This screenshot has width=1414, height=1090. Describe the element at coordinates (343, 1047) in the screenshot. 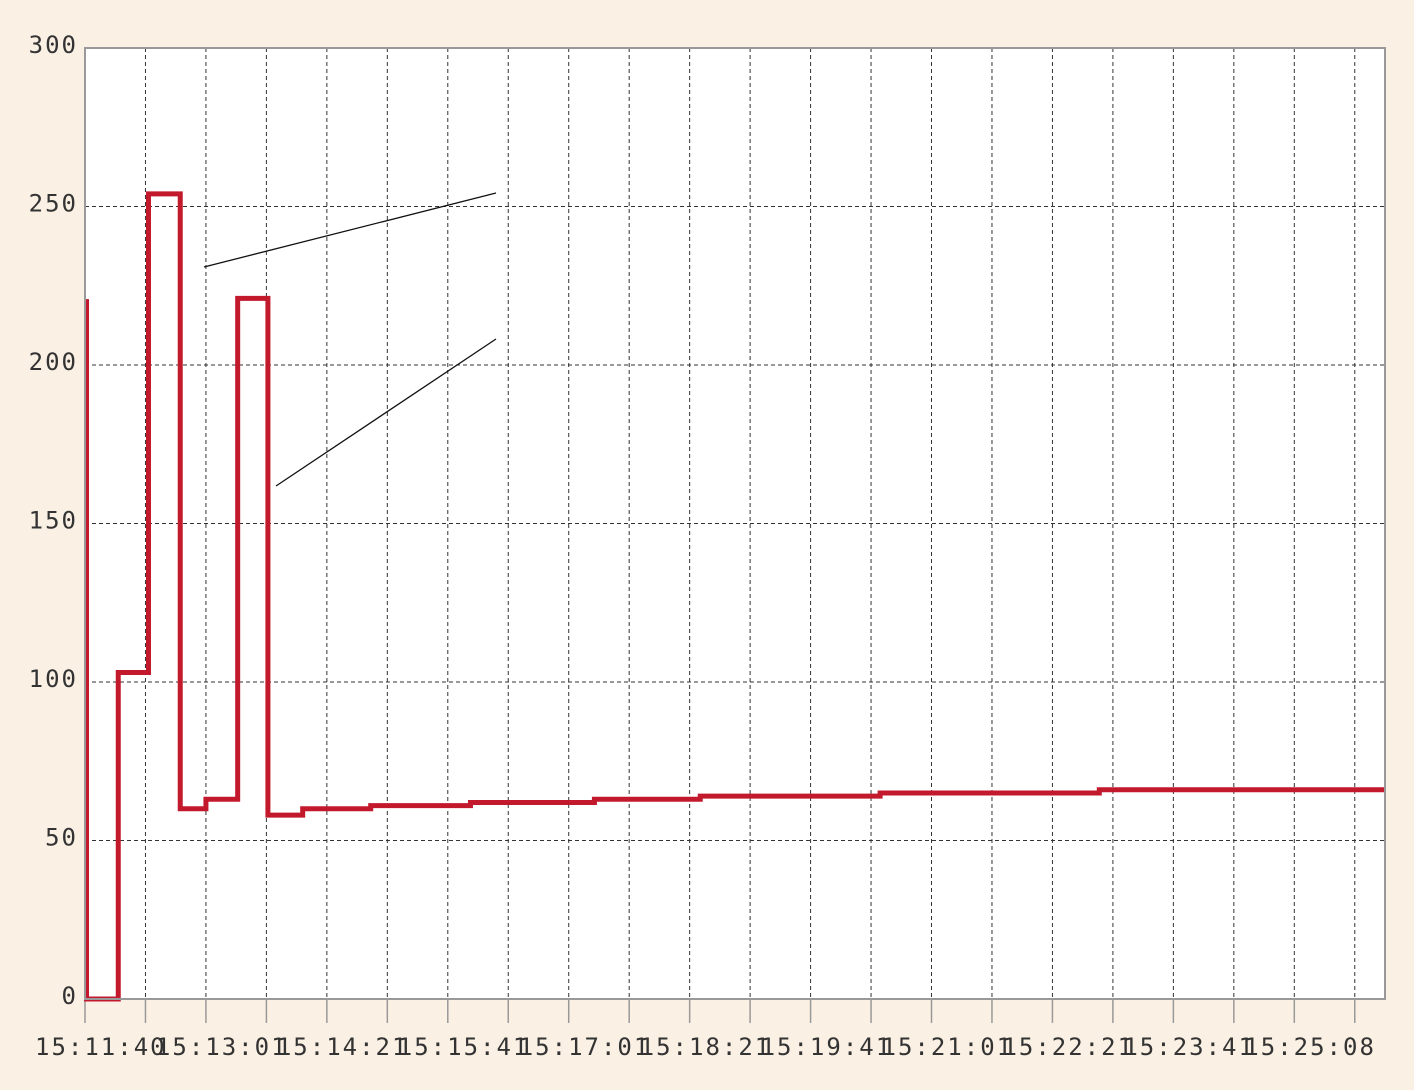

I see `x-tick-label: 15:14:21` at that location.